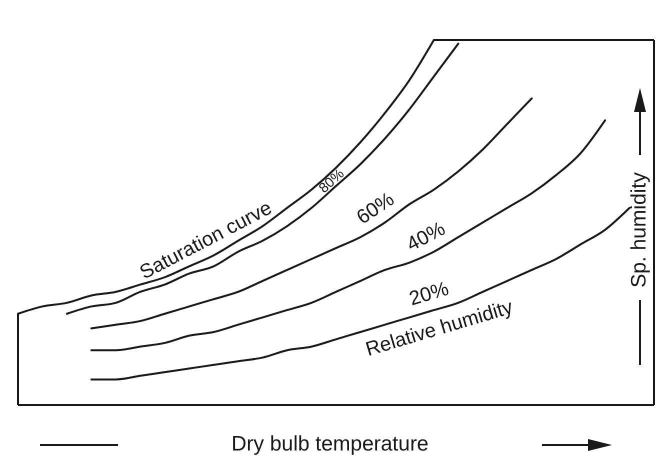 This screenshot has height=461, width=665. What do you see at coordinates (426, 237) in the screenshot?
I see `text: 40%` at bounding box center [426, 237].